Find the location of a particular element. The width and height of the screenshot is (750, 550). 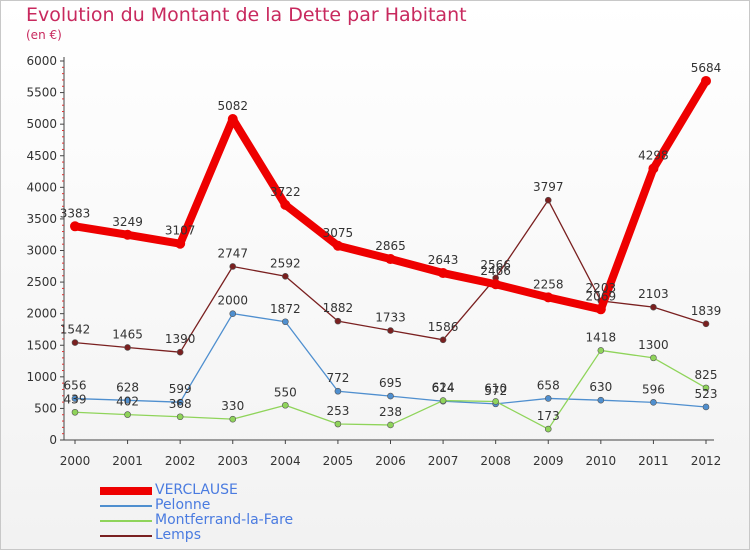

y-tick-label: 500 is located at coordinates (45, 408).